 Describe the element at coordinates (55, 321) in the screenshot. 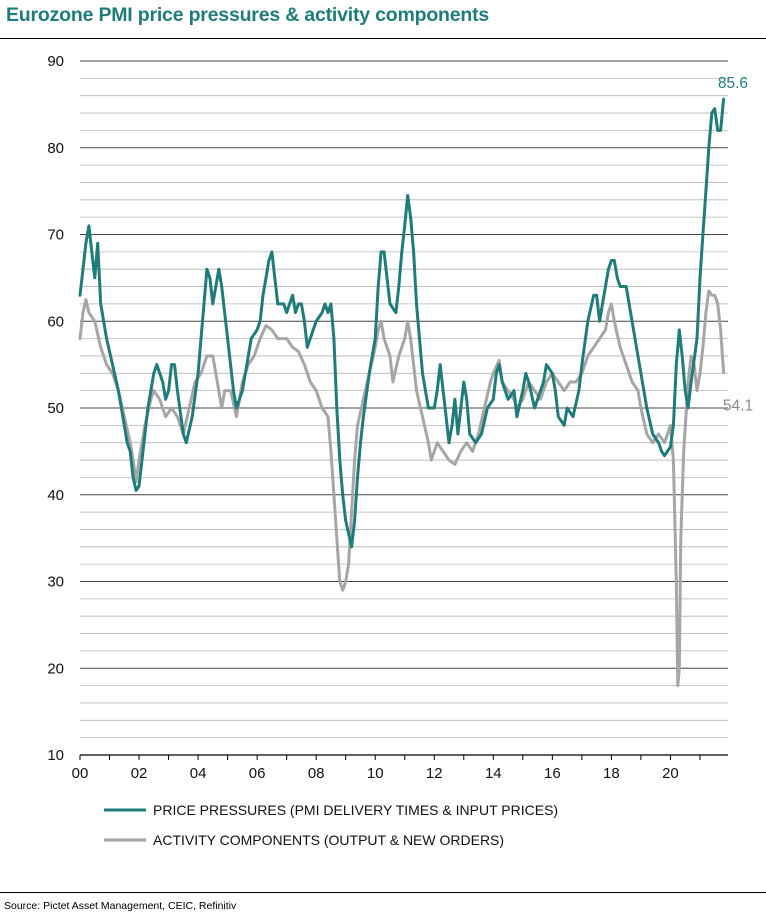

I see `y-tick-label: 60` at that location.